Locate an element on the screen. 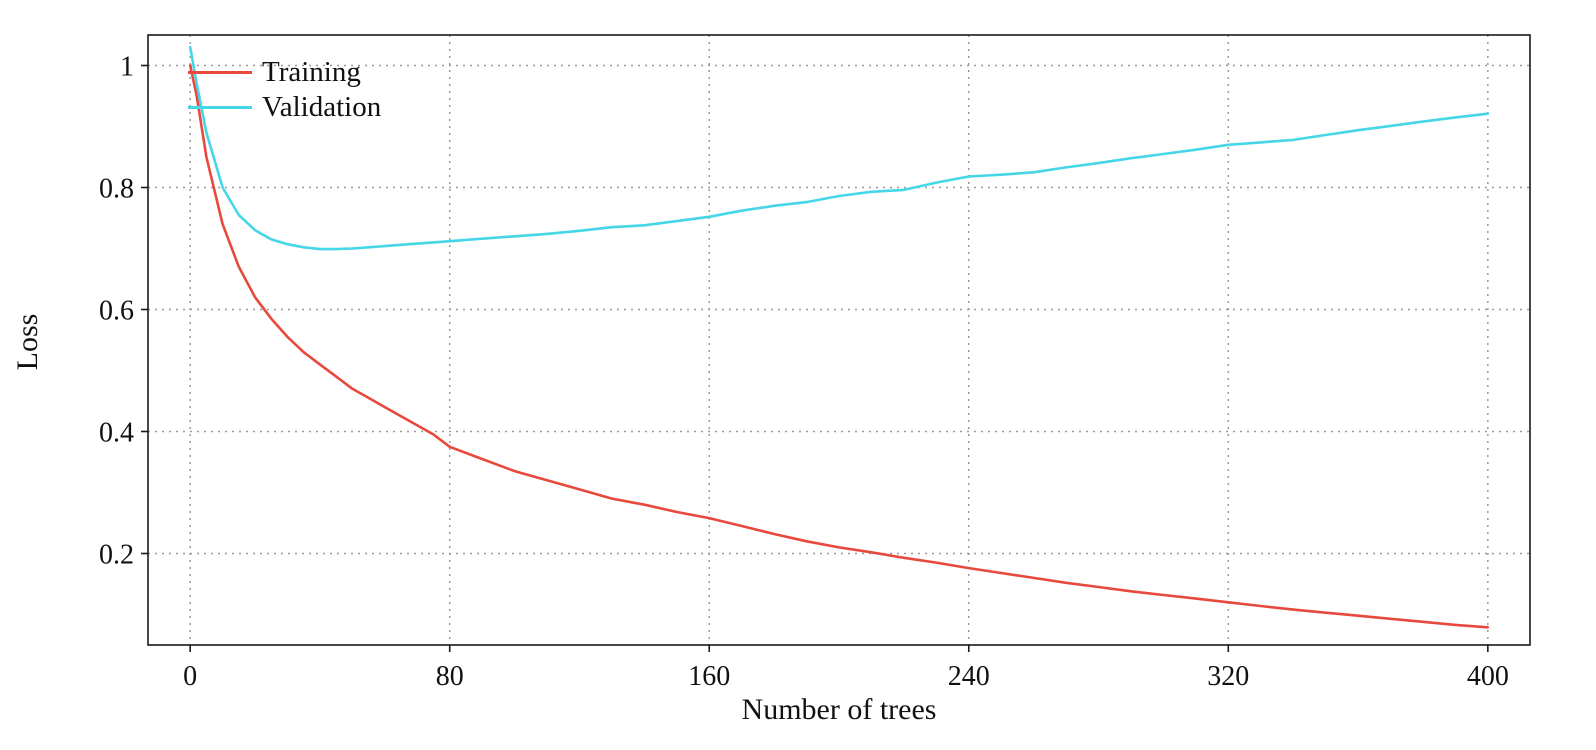  legend: Training Validation is located at coordinates (284, 90).